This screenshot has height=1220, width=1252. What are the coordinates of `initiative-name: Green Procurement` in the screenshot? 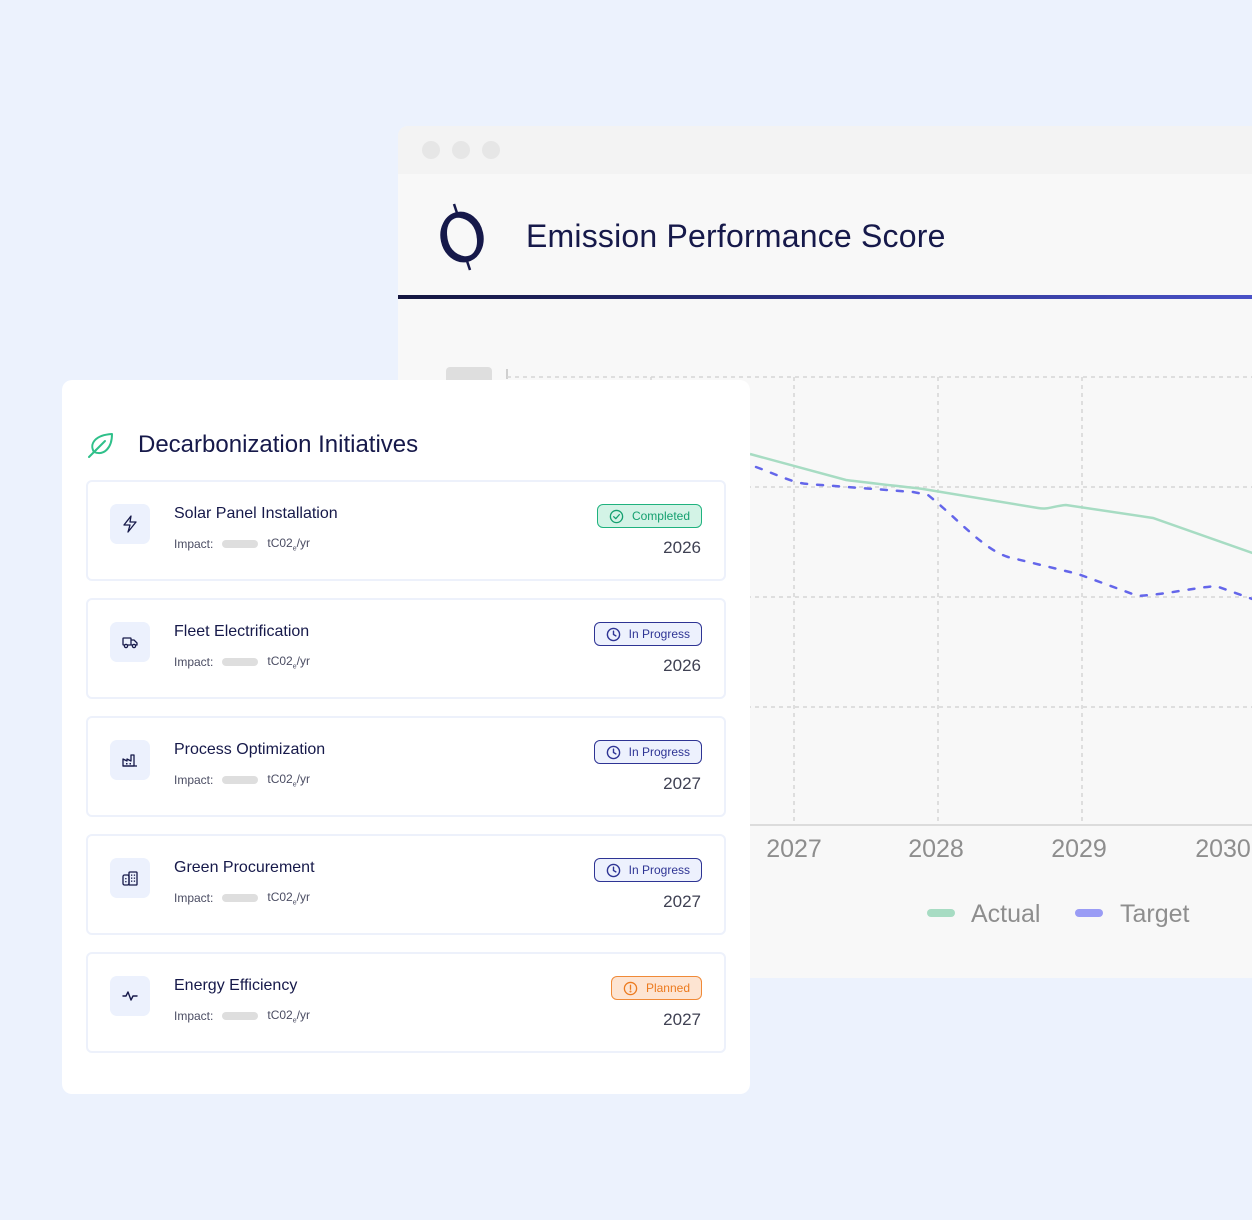 It's located at (244, 867).